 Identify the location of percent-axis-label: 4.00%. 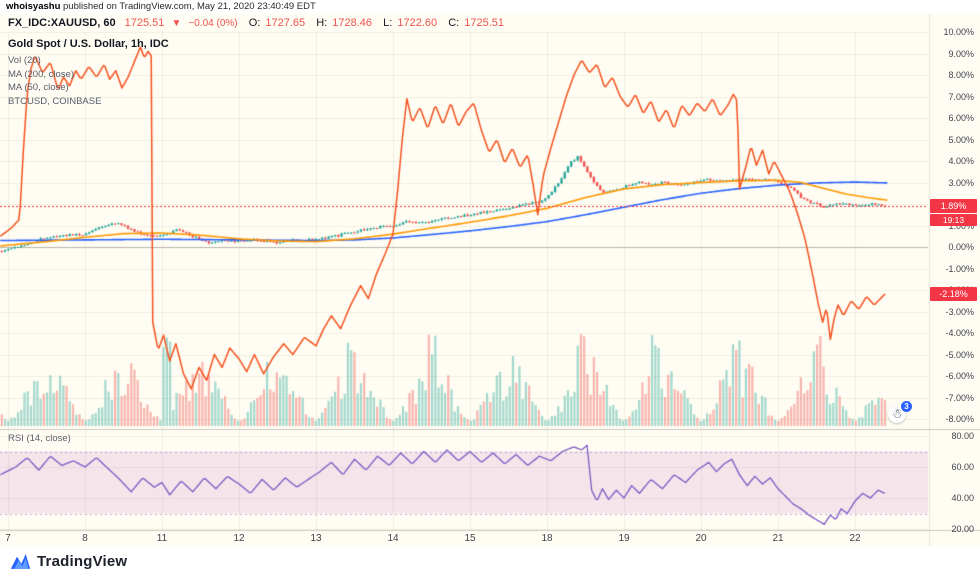
(961, 161).